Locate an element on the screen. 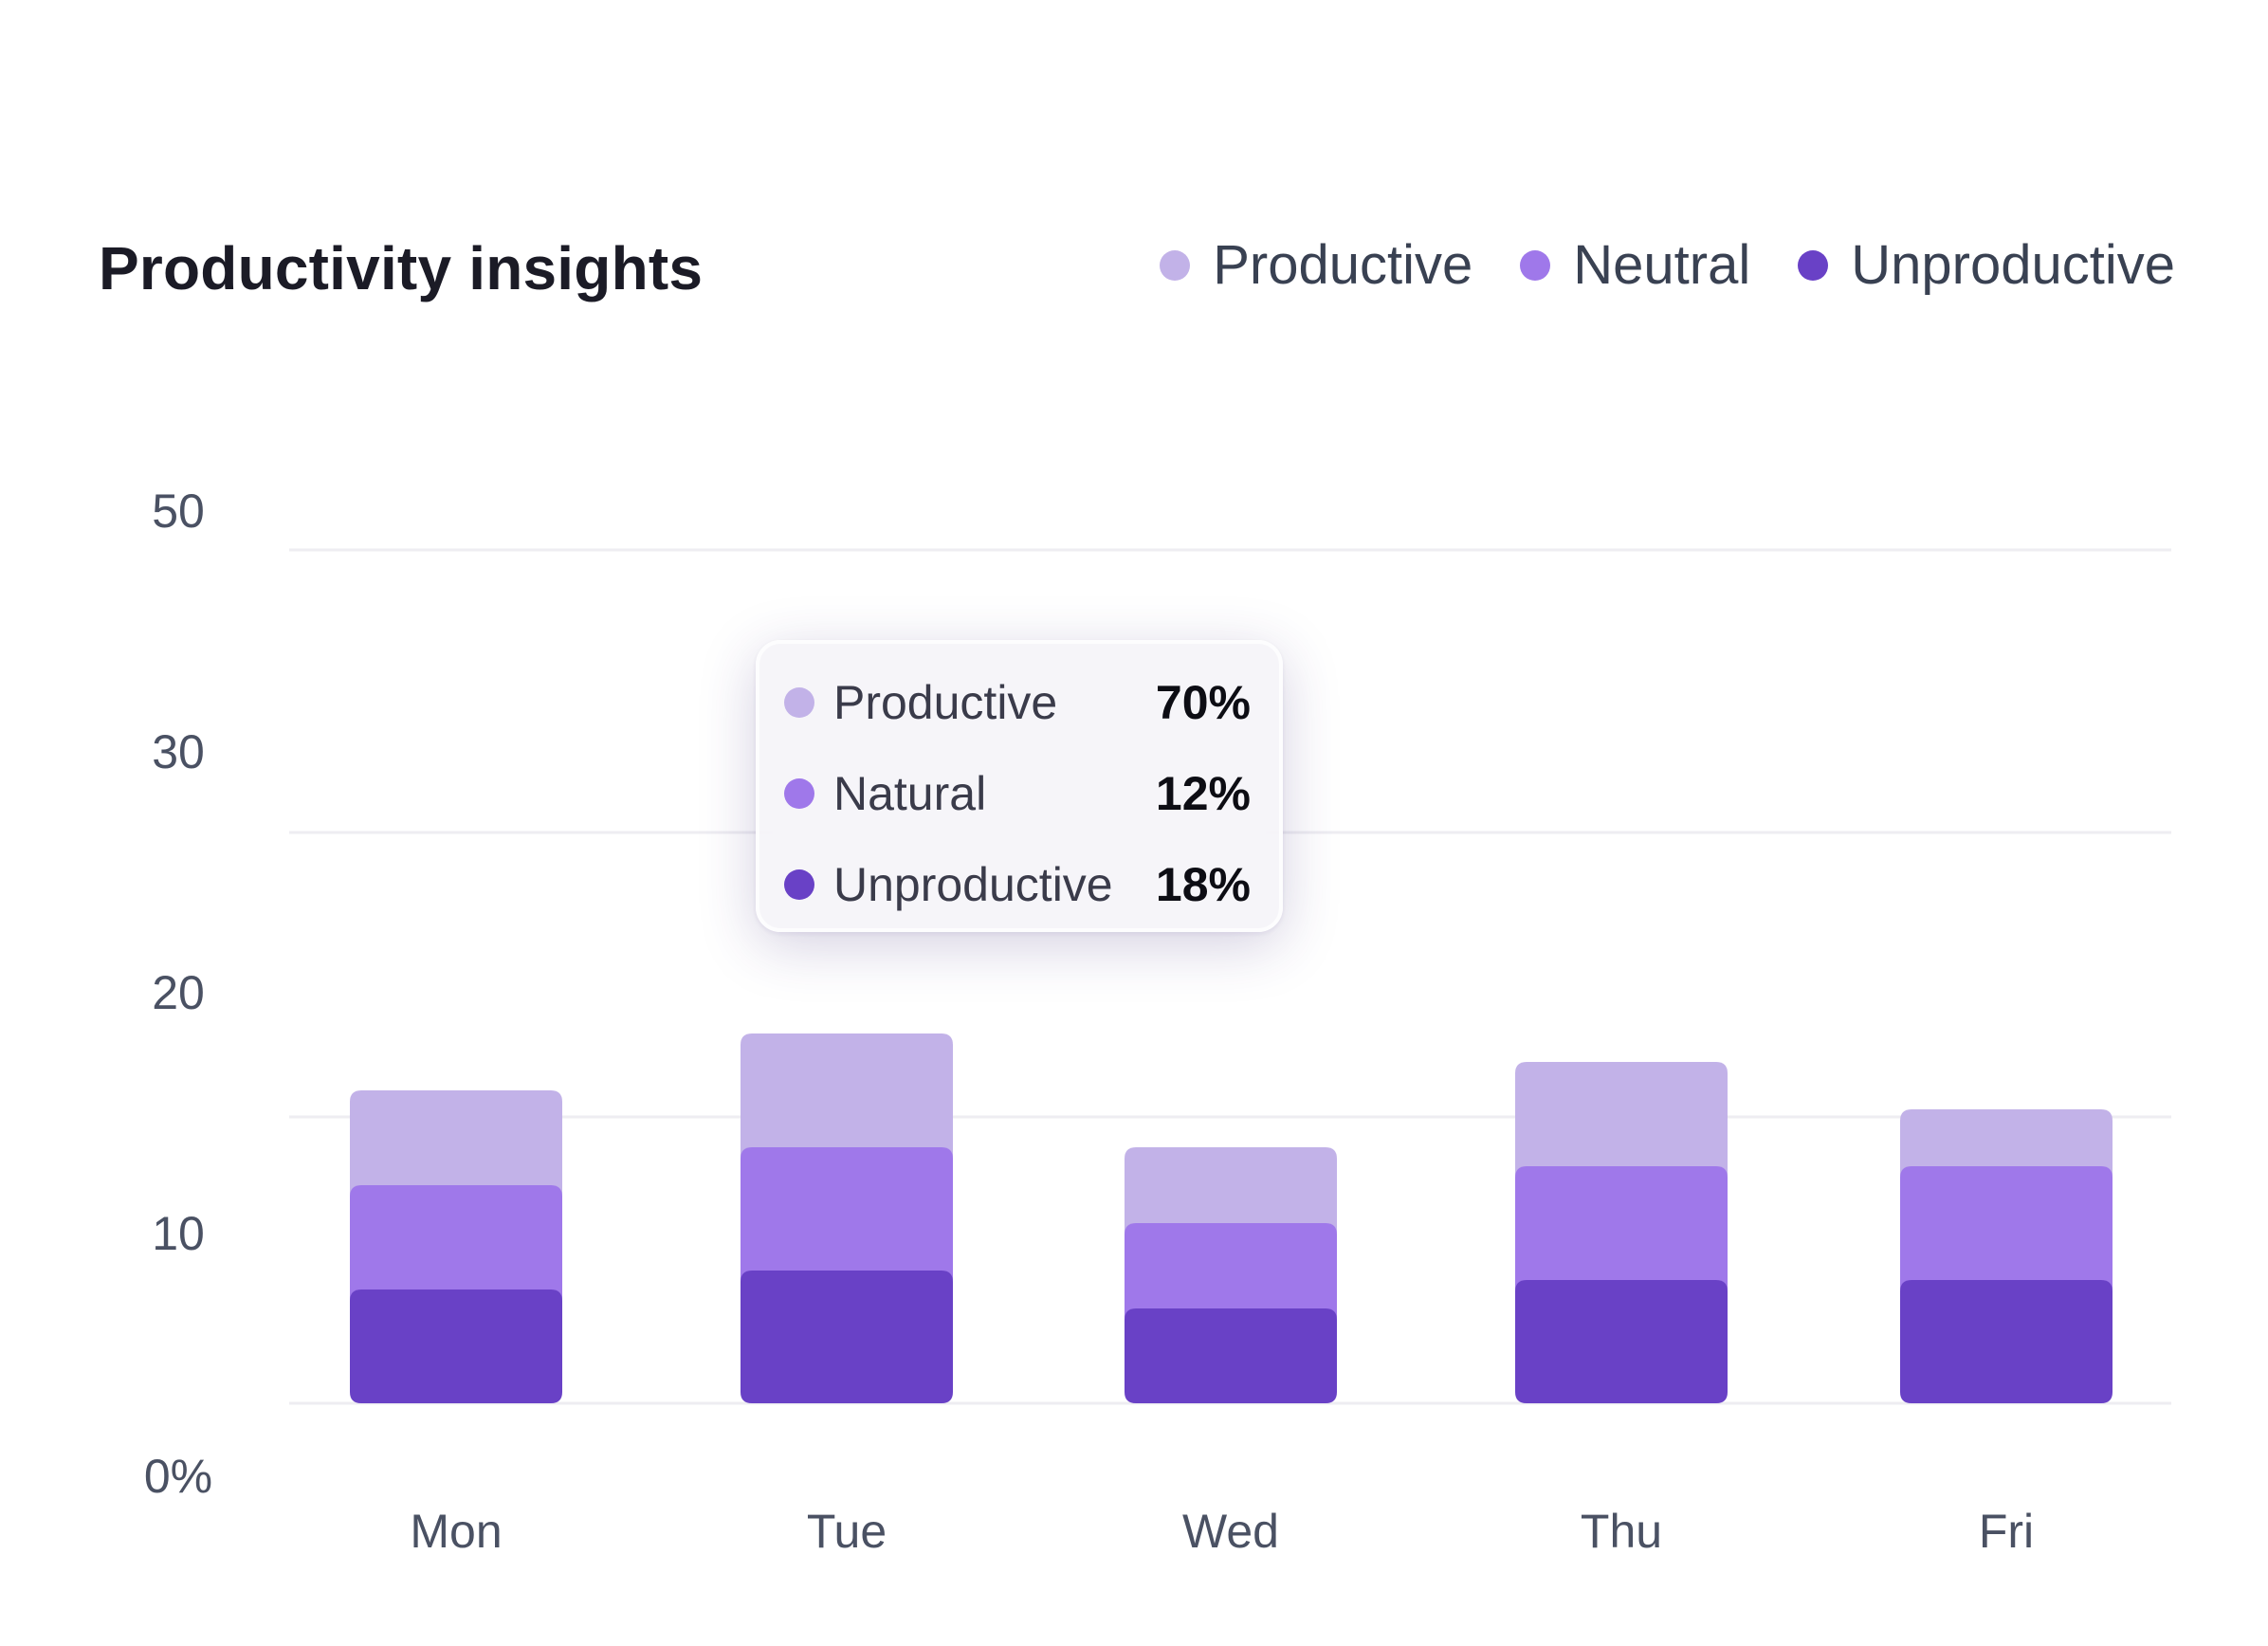 This screenshot has height=1646, width=2268. tooltip-value-unproductive: 18% is located at coordinates (1203, 884).